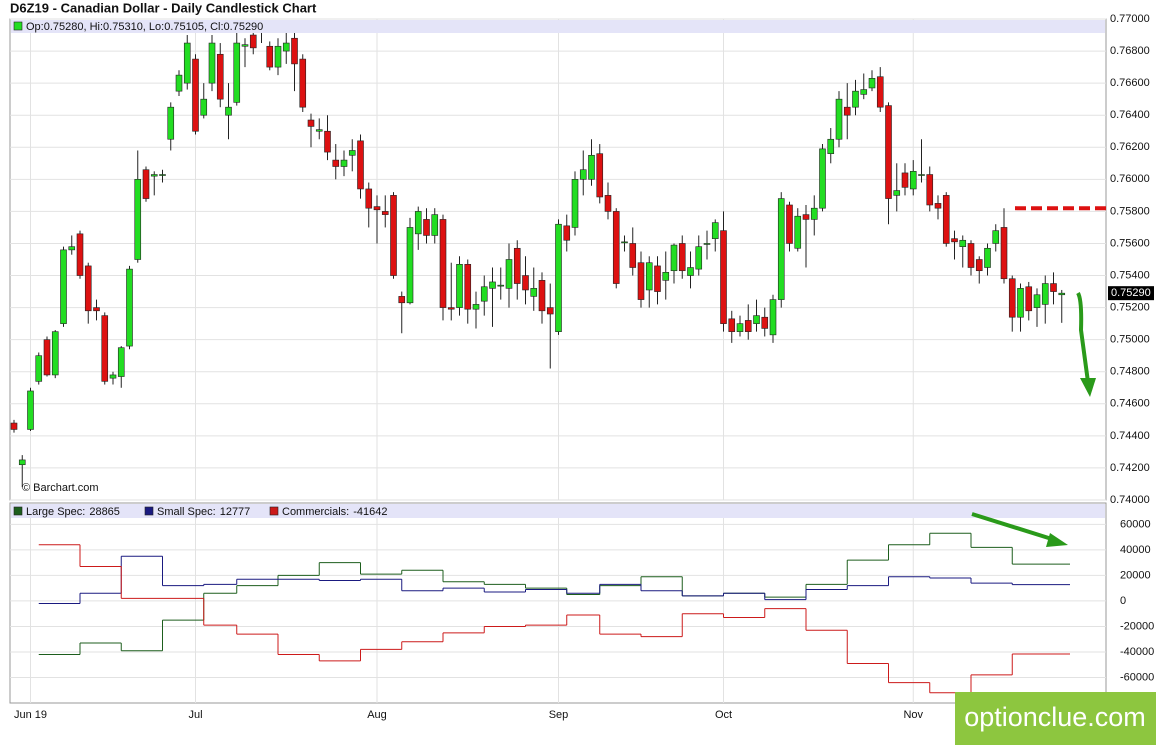 This screenshot has width=1156, height=750. What do you see at coordinates (18, 511) in the screenshot?
I see `legend-swatch` at bounding box center [18, 511].